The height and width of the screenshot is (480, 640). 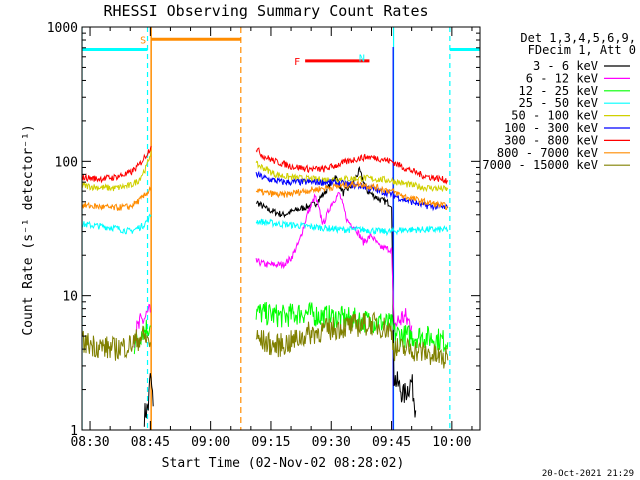 I want to click on chart-title: RHESSI Observing Summary Count Rates, so click(x=265, y=11).